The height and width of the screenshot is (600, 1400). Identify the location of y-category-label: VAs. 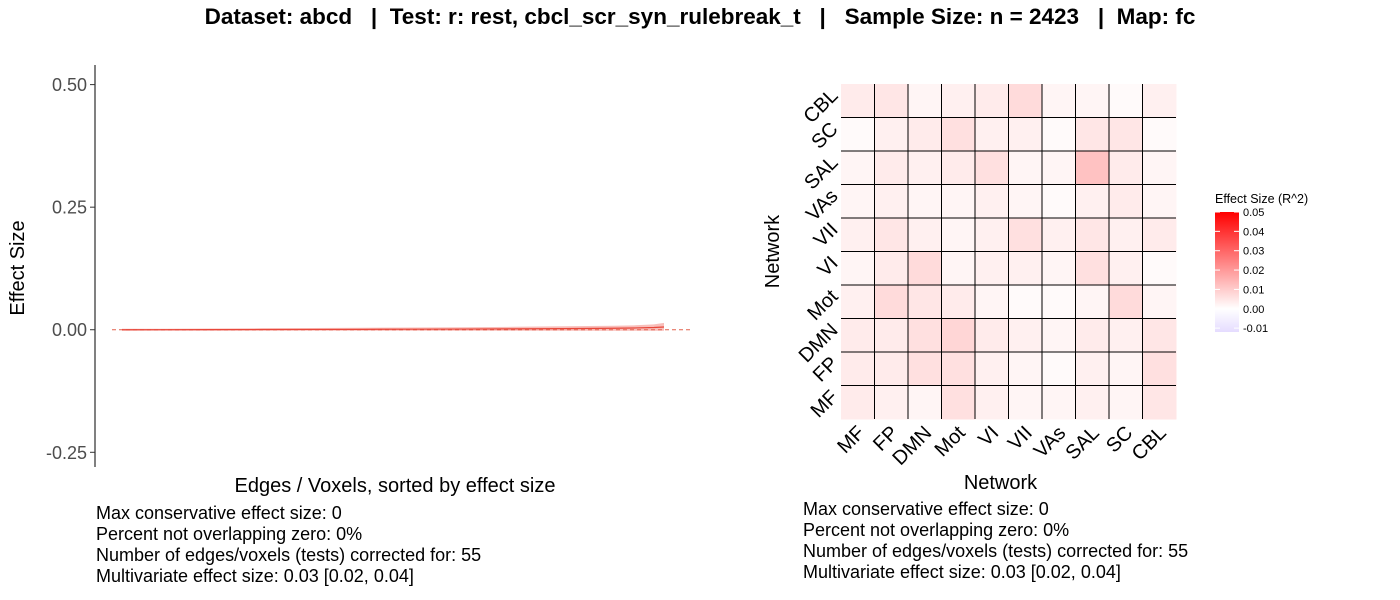
(822, 205).